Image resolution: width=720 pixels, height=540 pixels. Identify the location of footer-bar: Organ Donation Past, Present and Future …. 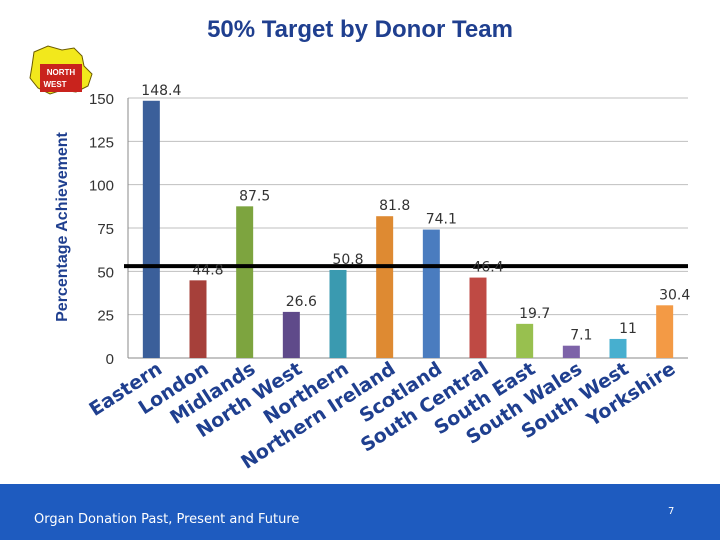
(360, 512).